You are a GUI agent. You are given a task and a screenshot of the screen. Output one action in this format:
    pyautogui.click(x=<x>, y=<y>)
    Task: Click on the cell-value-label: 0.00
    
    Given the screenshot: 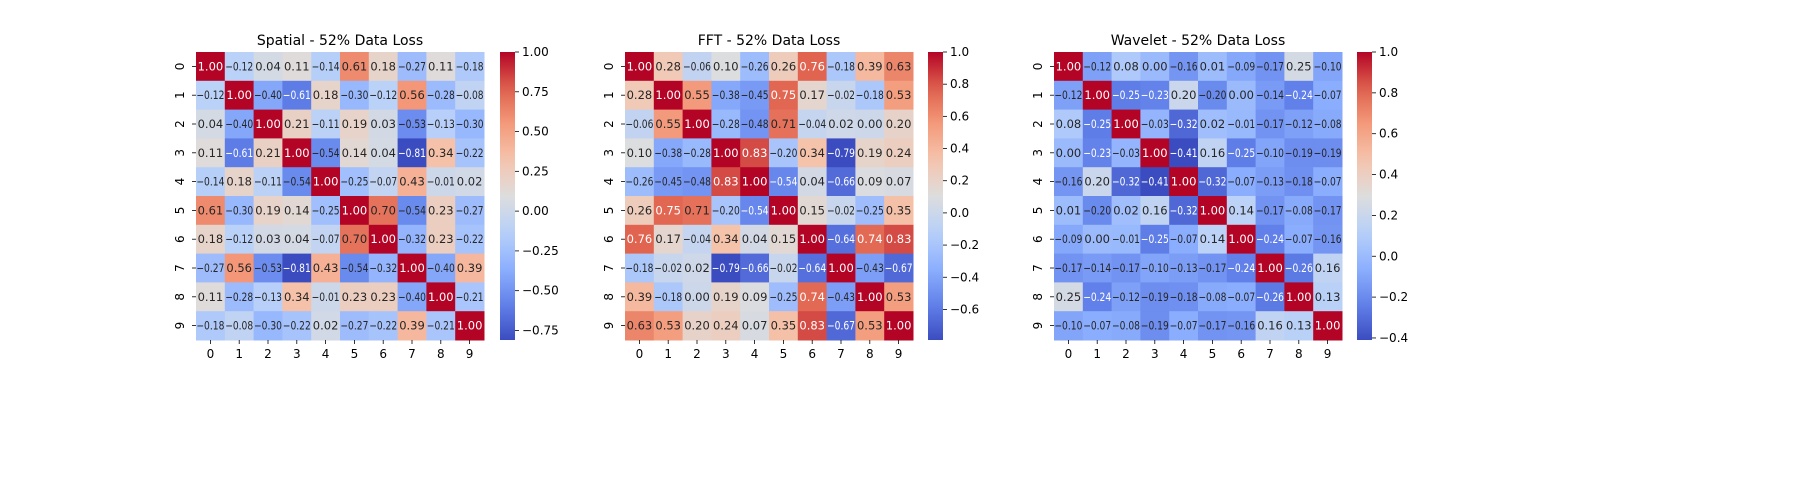 What is the action you would take?
    pyautogui.click(x=697, y=297)
    